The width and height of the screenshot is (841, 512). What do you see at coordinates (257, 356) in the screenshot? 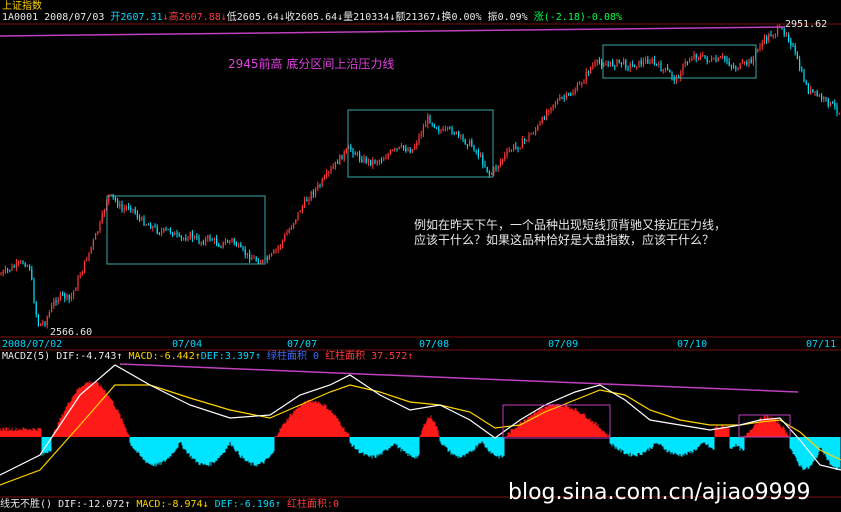
I see `macd-def-arrow-icon: ↑` at bounding box center [257, 356].